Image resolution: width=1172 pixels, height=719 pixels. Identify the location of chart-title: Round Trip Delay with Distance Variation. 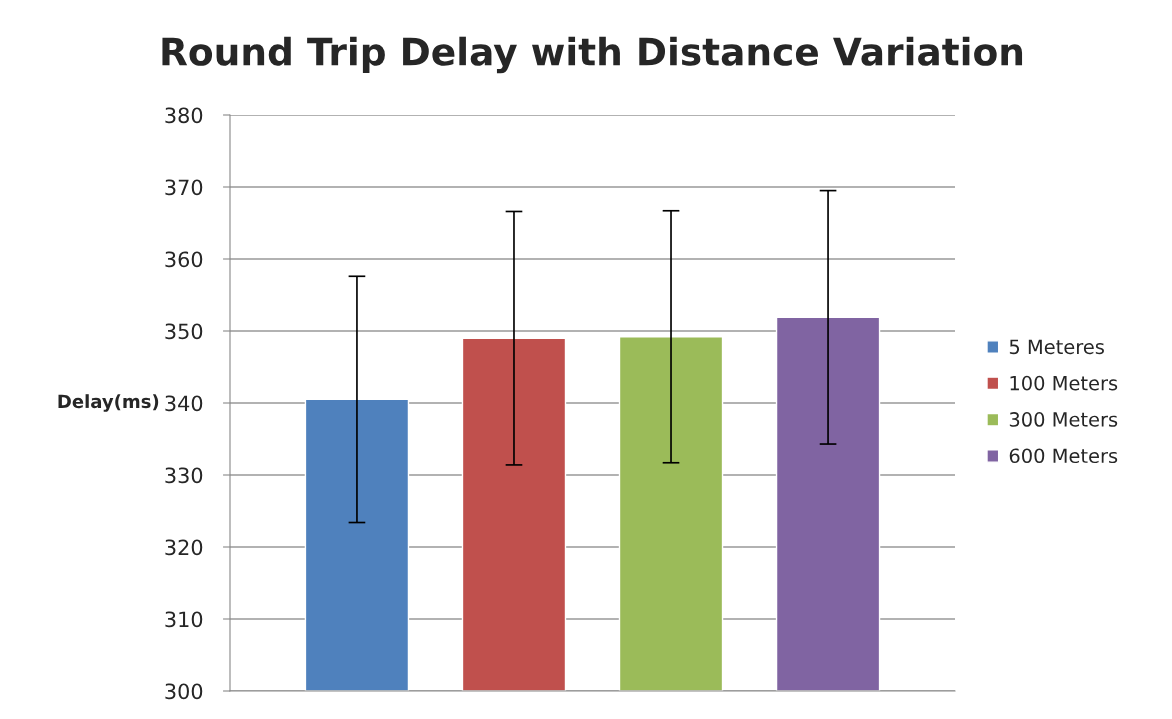
(592, 55).